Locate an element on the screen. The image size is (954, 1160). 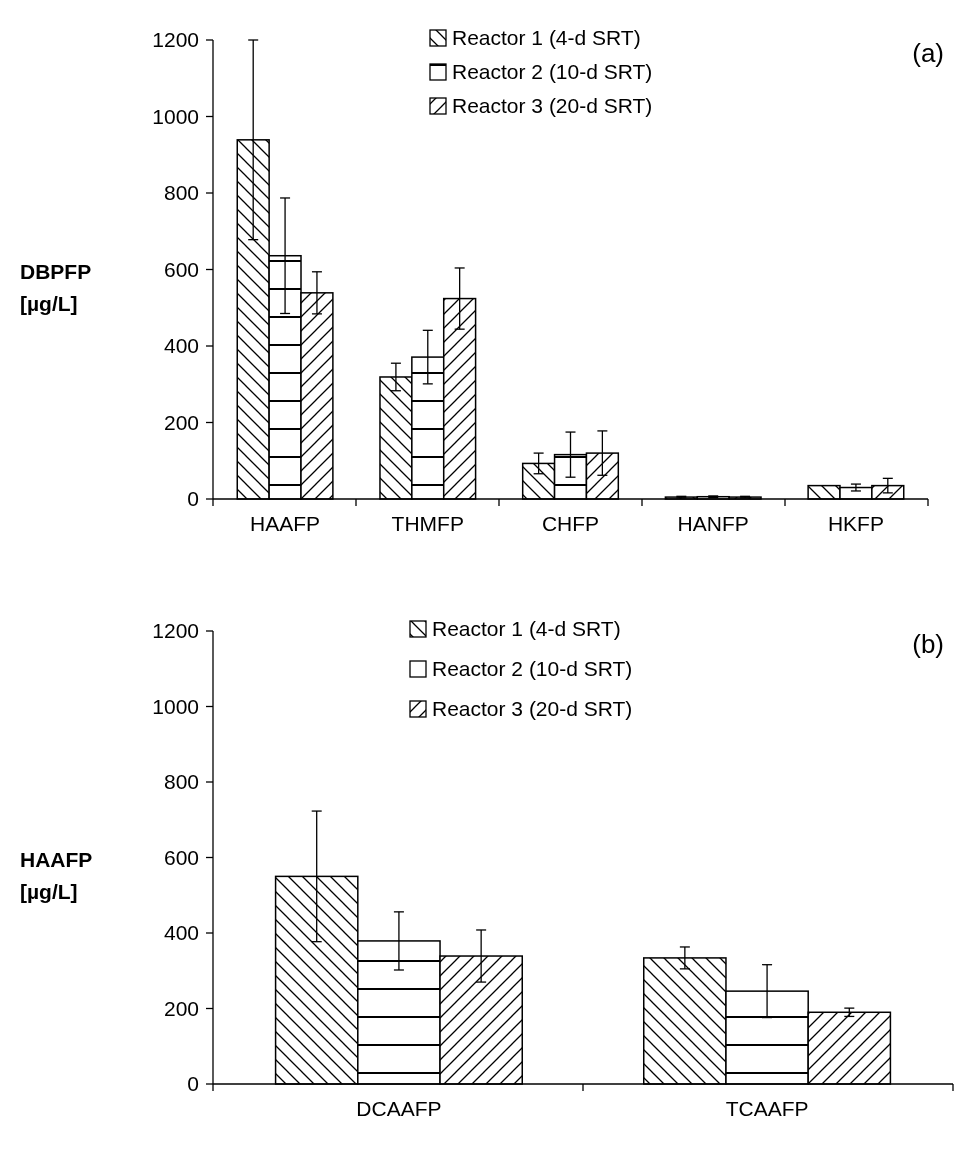
x-tick-label: THMFP is located at coordinates (427, 523).